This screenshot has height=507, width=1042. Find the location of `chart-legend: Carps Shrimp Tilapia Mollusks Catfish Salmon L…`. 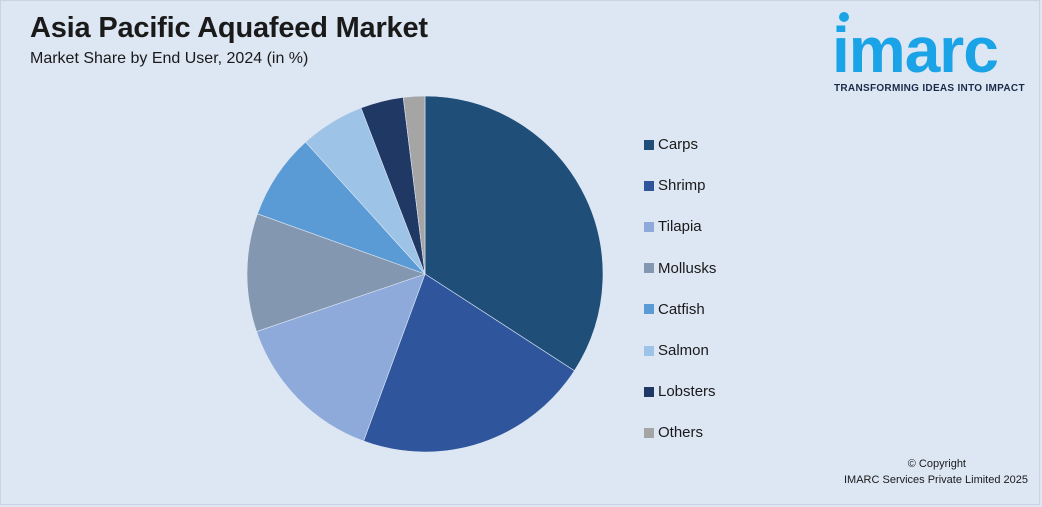

chart-legend: Carps Shrimp Tilapia Mollusks Catfish Salmon L… is located at coordinates (680, 289).